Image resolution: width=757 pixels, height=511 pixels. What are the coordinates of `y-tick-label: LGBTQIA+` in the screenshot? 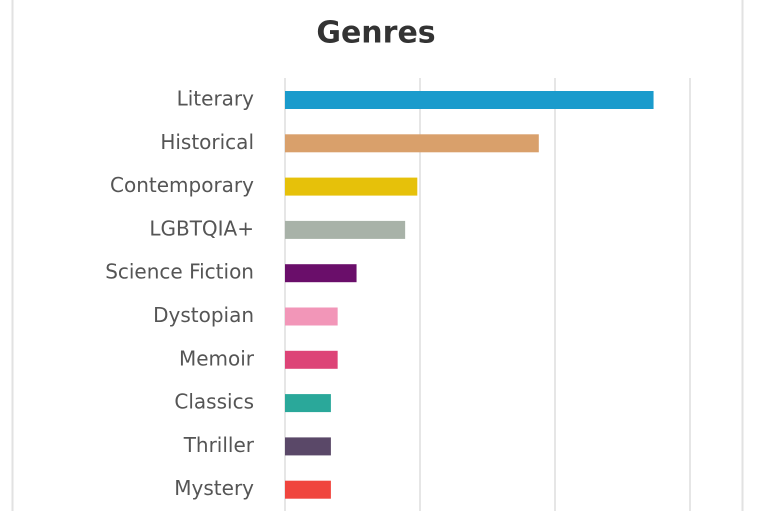 It's located at (201, 228).